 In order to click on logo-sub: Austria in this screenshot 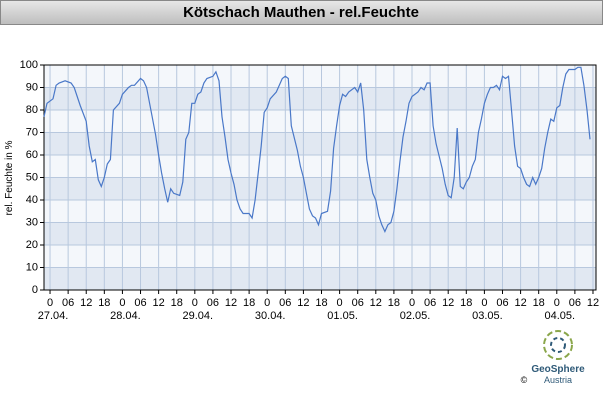, I will do `click(558, 380)`.